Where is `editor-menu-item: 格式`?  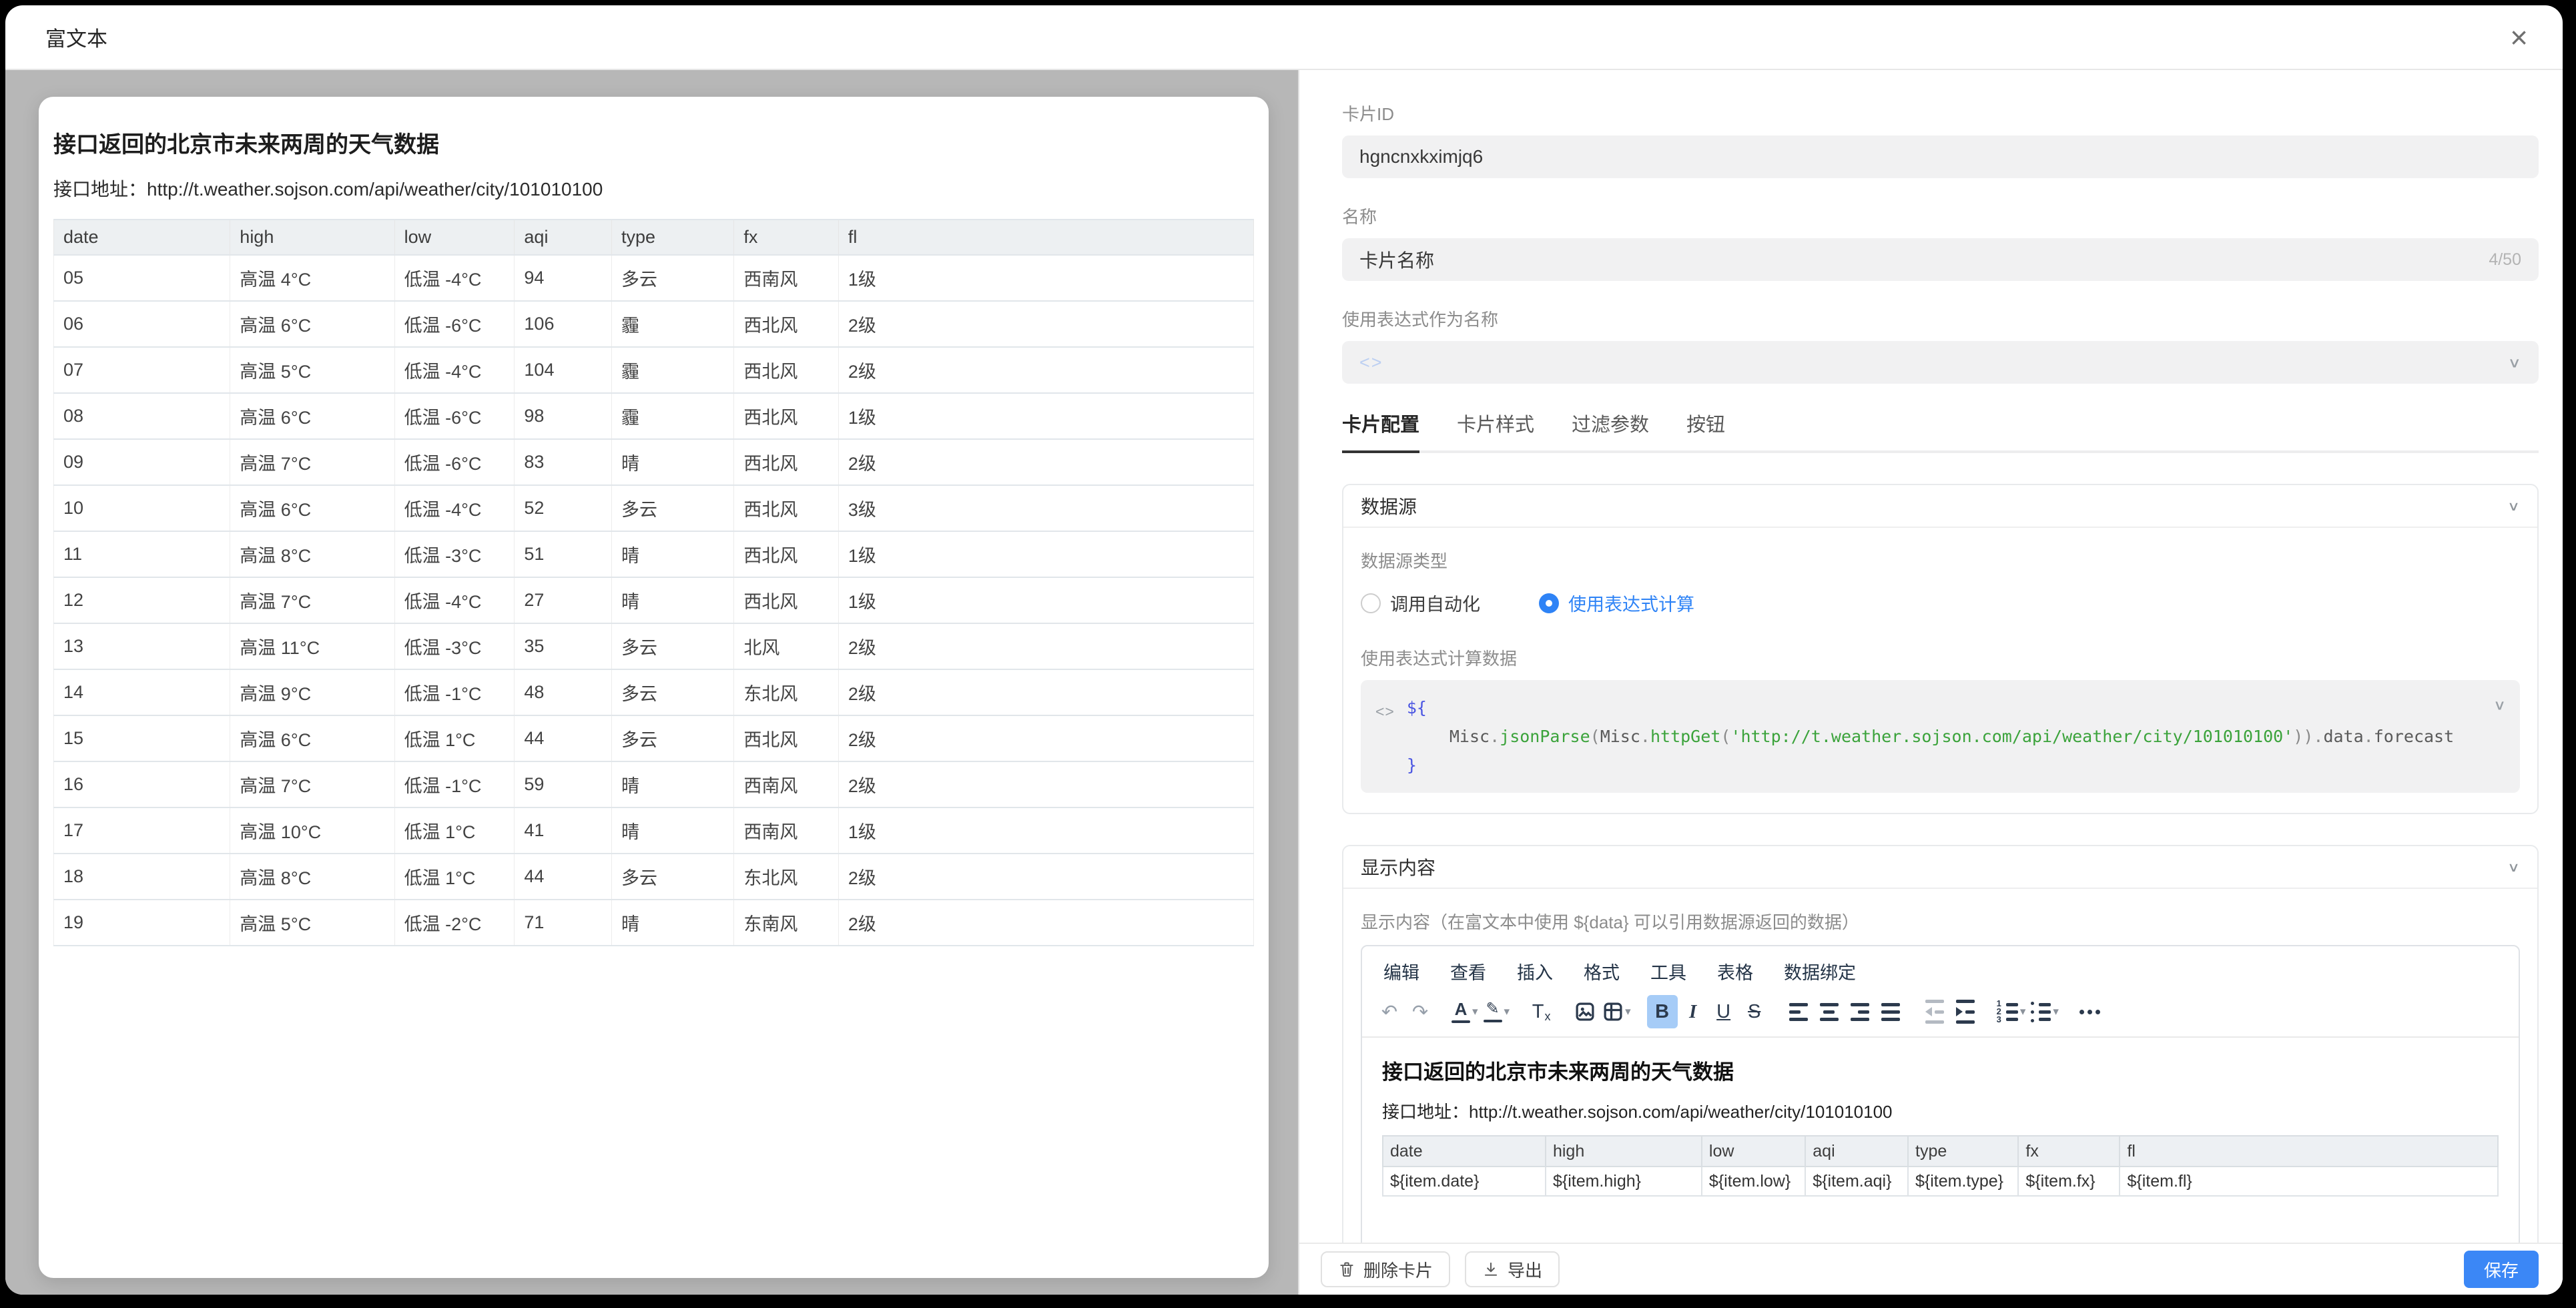
editor-menu-item: 格式 is located at coordinates (1602, 973).